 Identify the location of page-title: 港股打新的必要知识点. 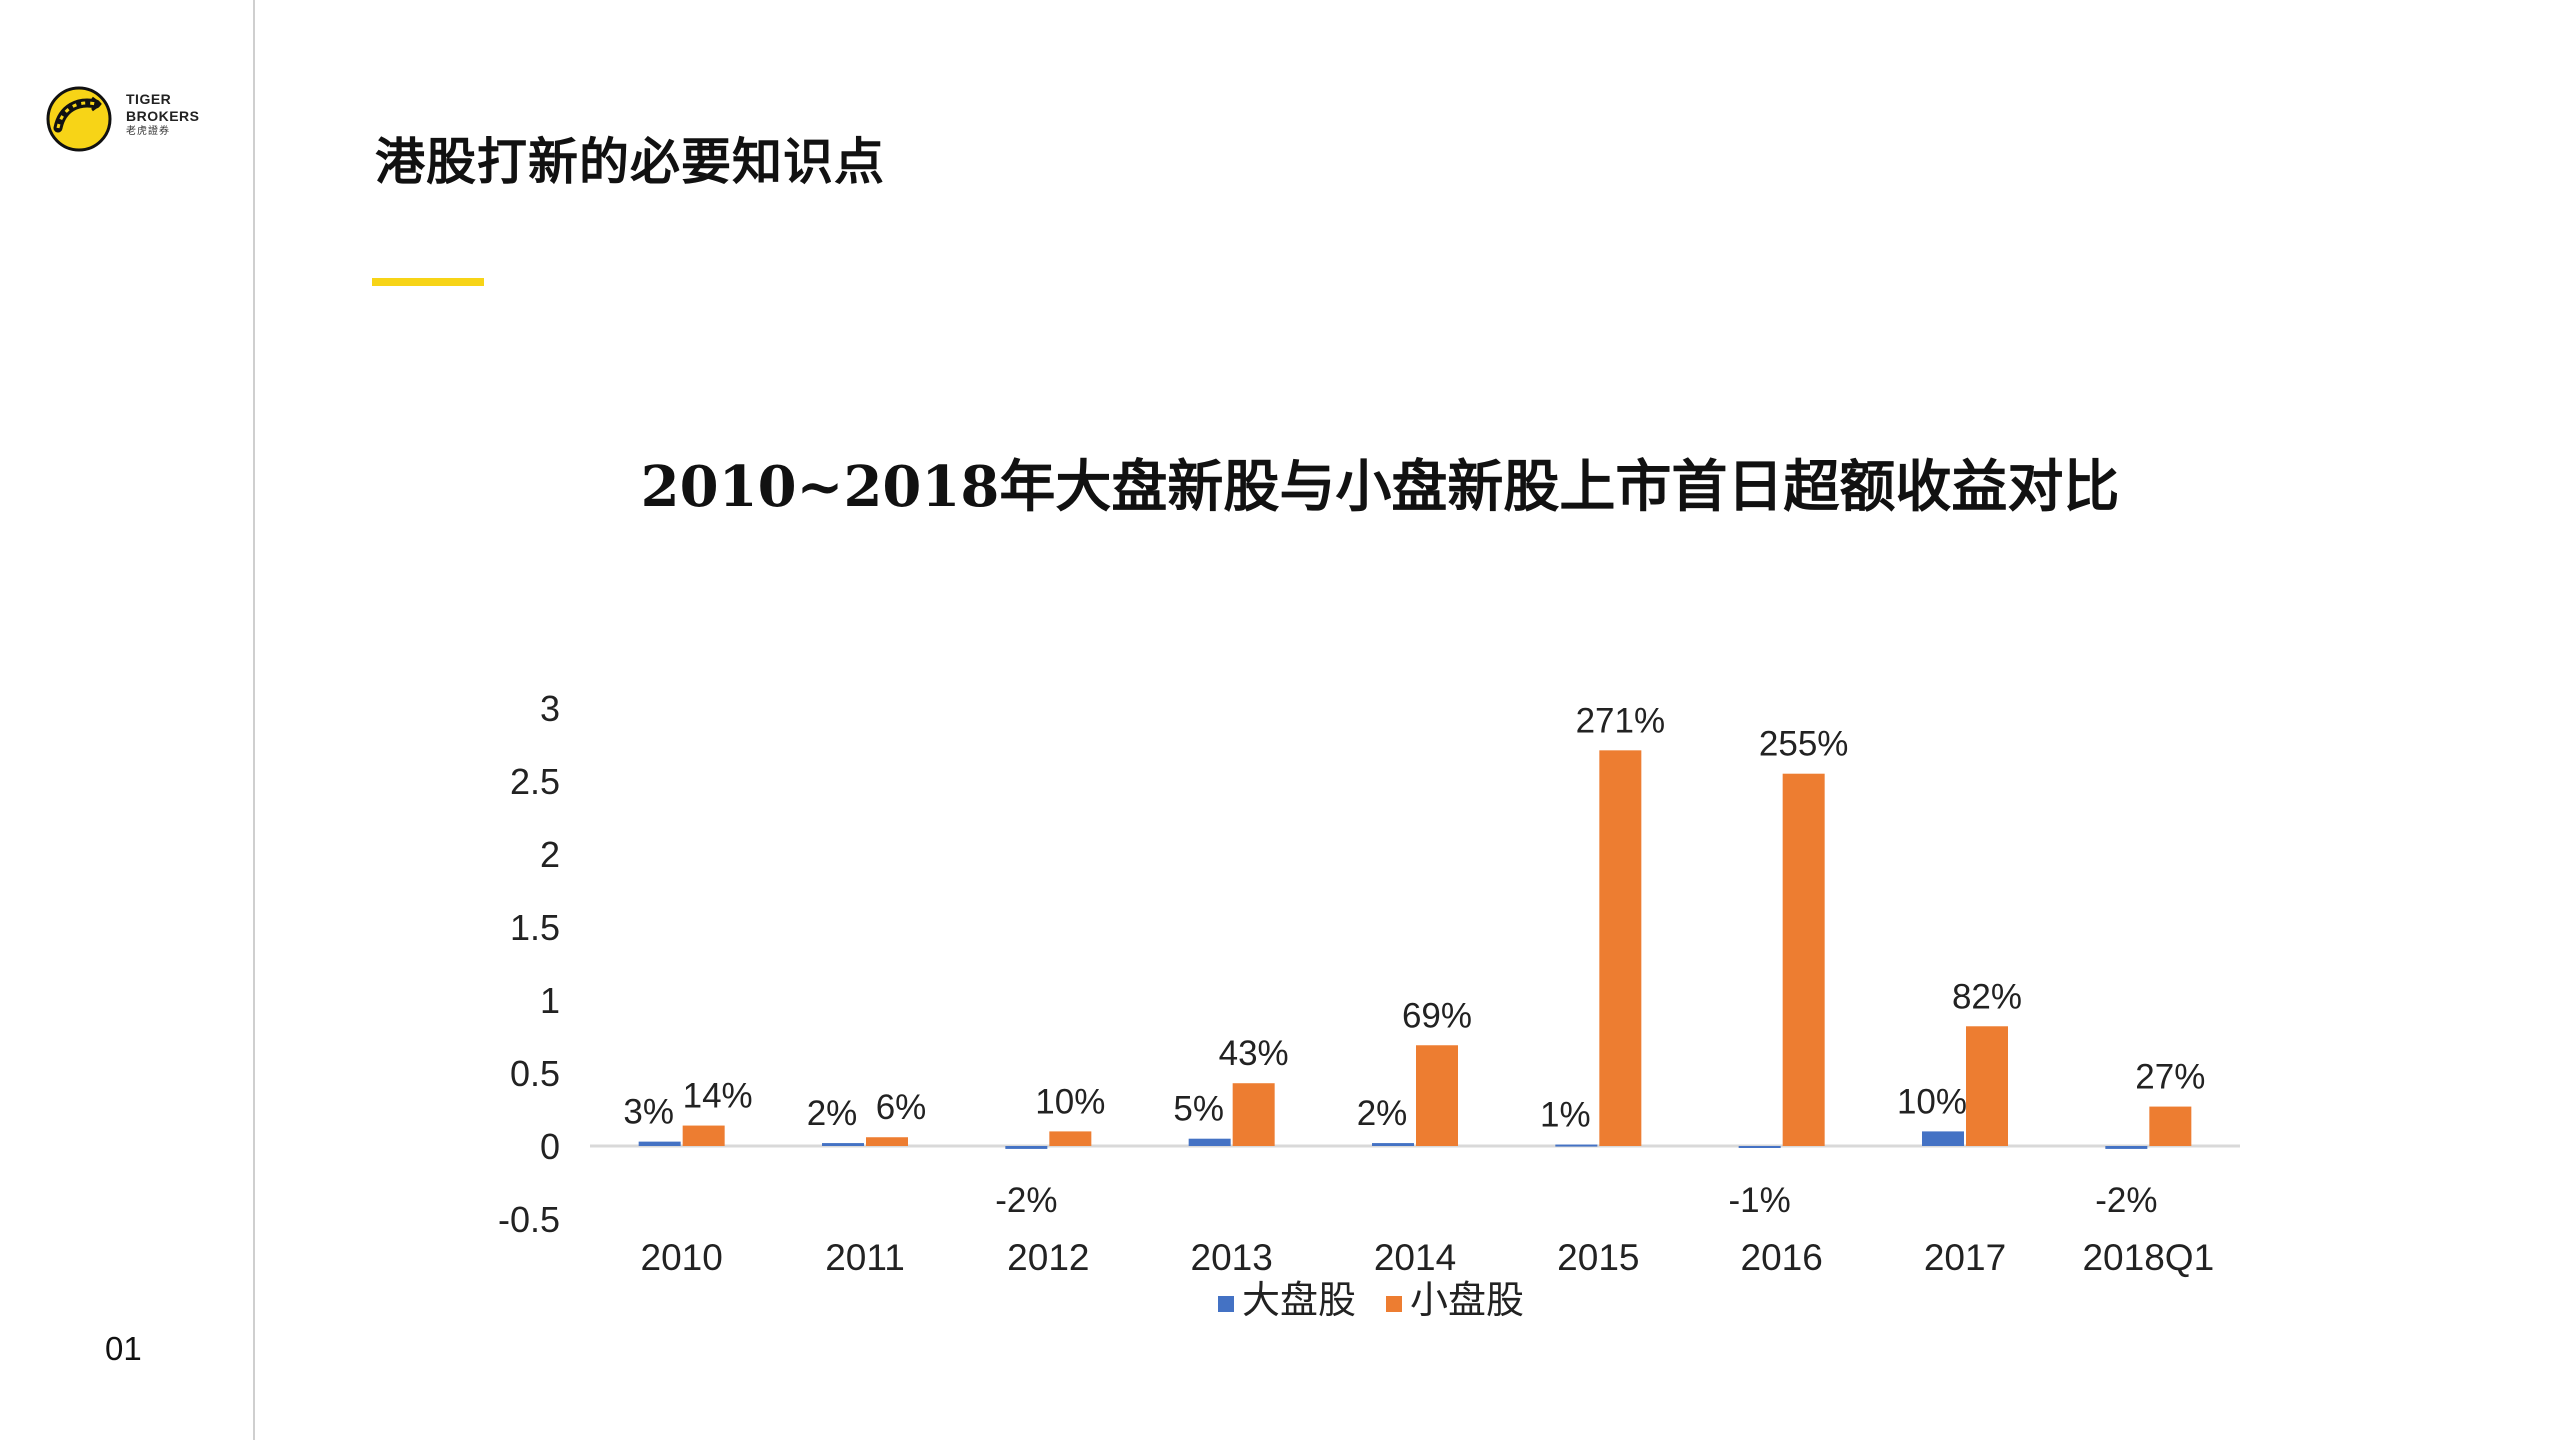
(630, 162).